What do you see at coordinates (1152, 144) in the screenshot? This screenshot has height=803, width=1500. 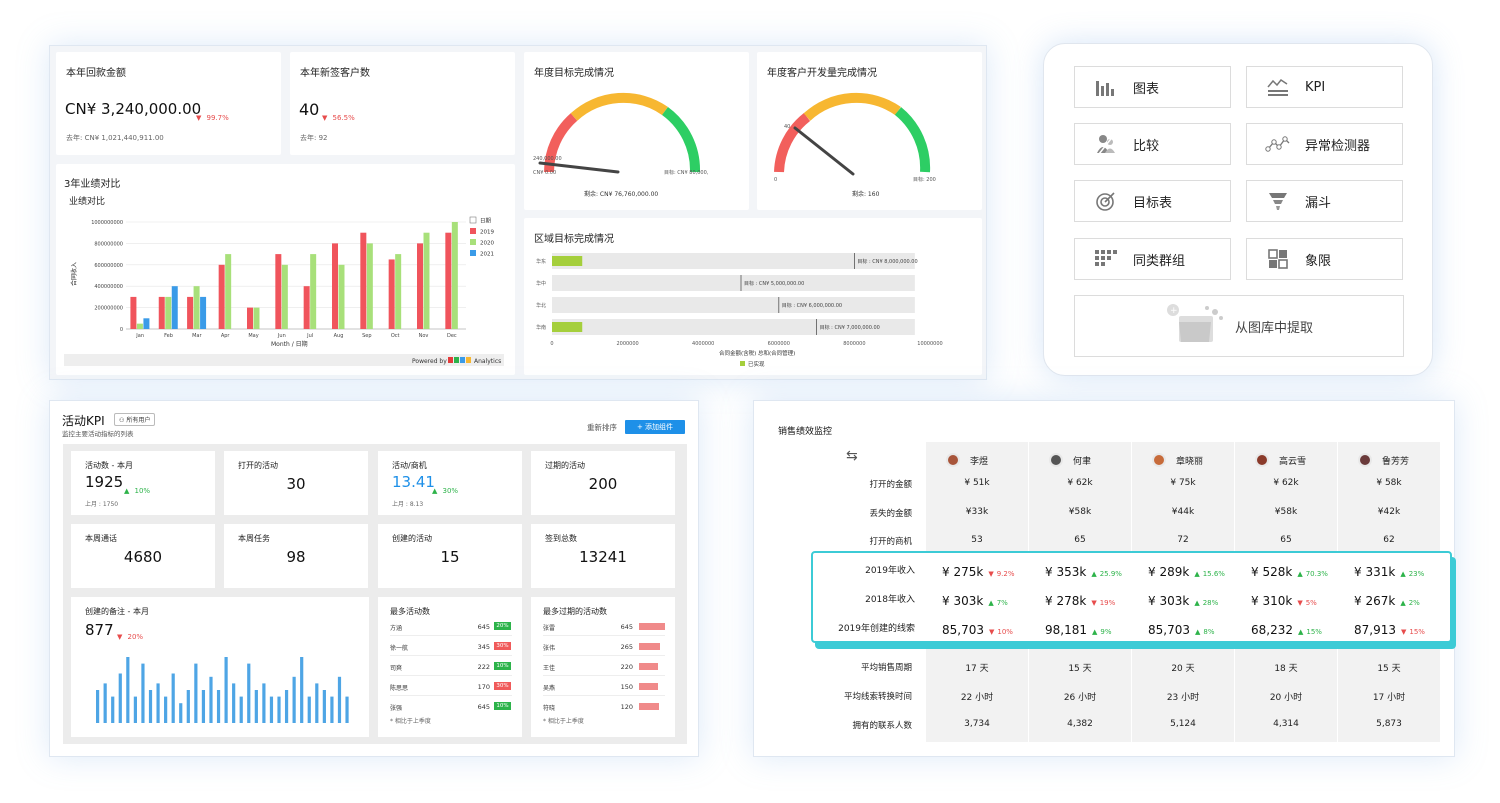 I see `tool-compare-button: 比较` at bounding box center [1152, 144].